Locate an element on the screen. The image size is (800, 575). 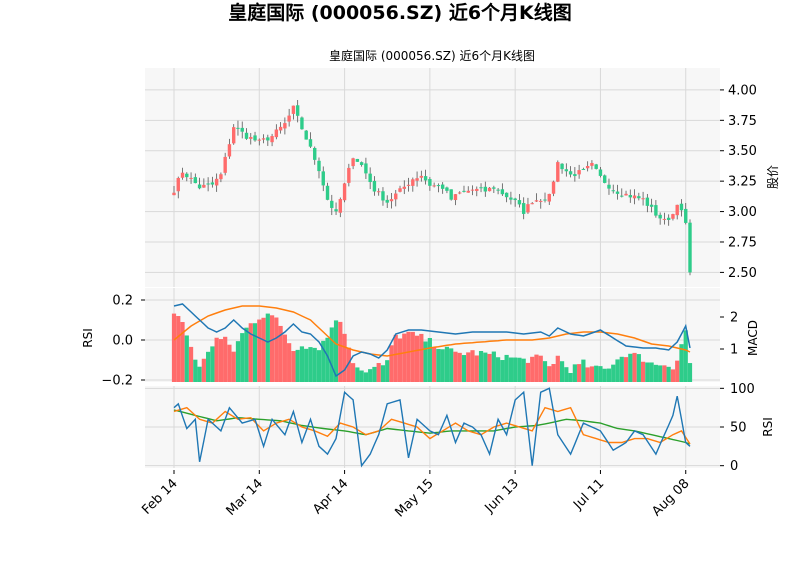
macd-y-axis-label: RSI is located at coordinates (88, 338).